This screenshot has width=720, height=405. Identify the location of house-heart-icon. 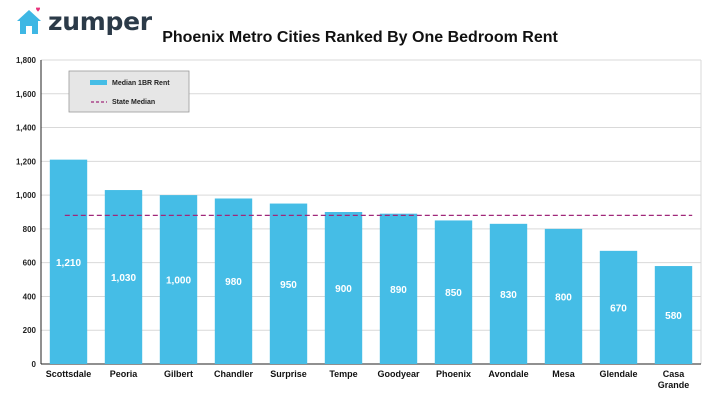
(29, 20).